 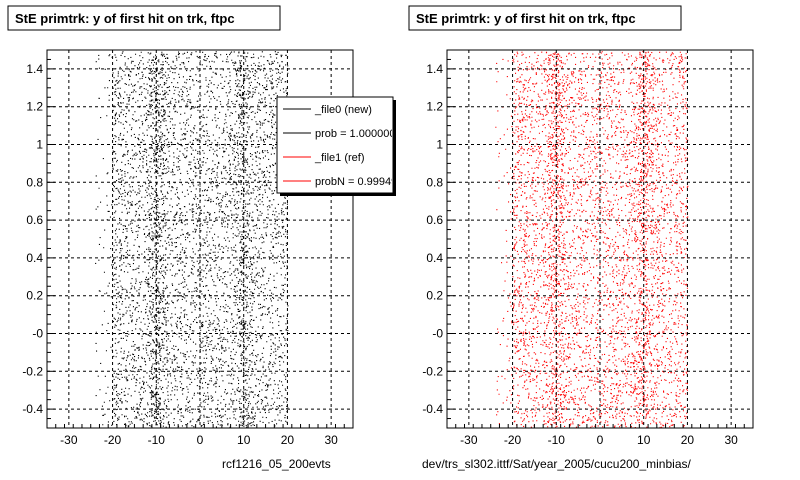 What do you see at coordinates (276, 464) in the screenshot?
I see `plot-footer-label: rcf1216_05_200evts` at bounding box center [276, 464].